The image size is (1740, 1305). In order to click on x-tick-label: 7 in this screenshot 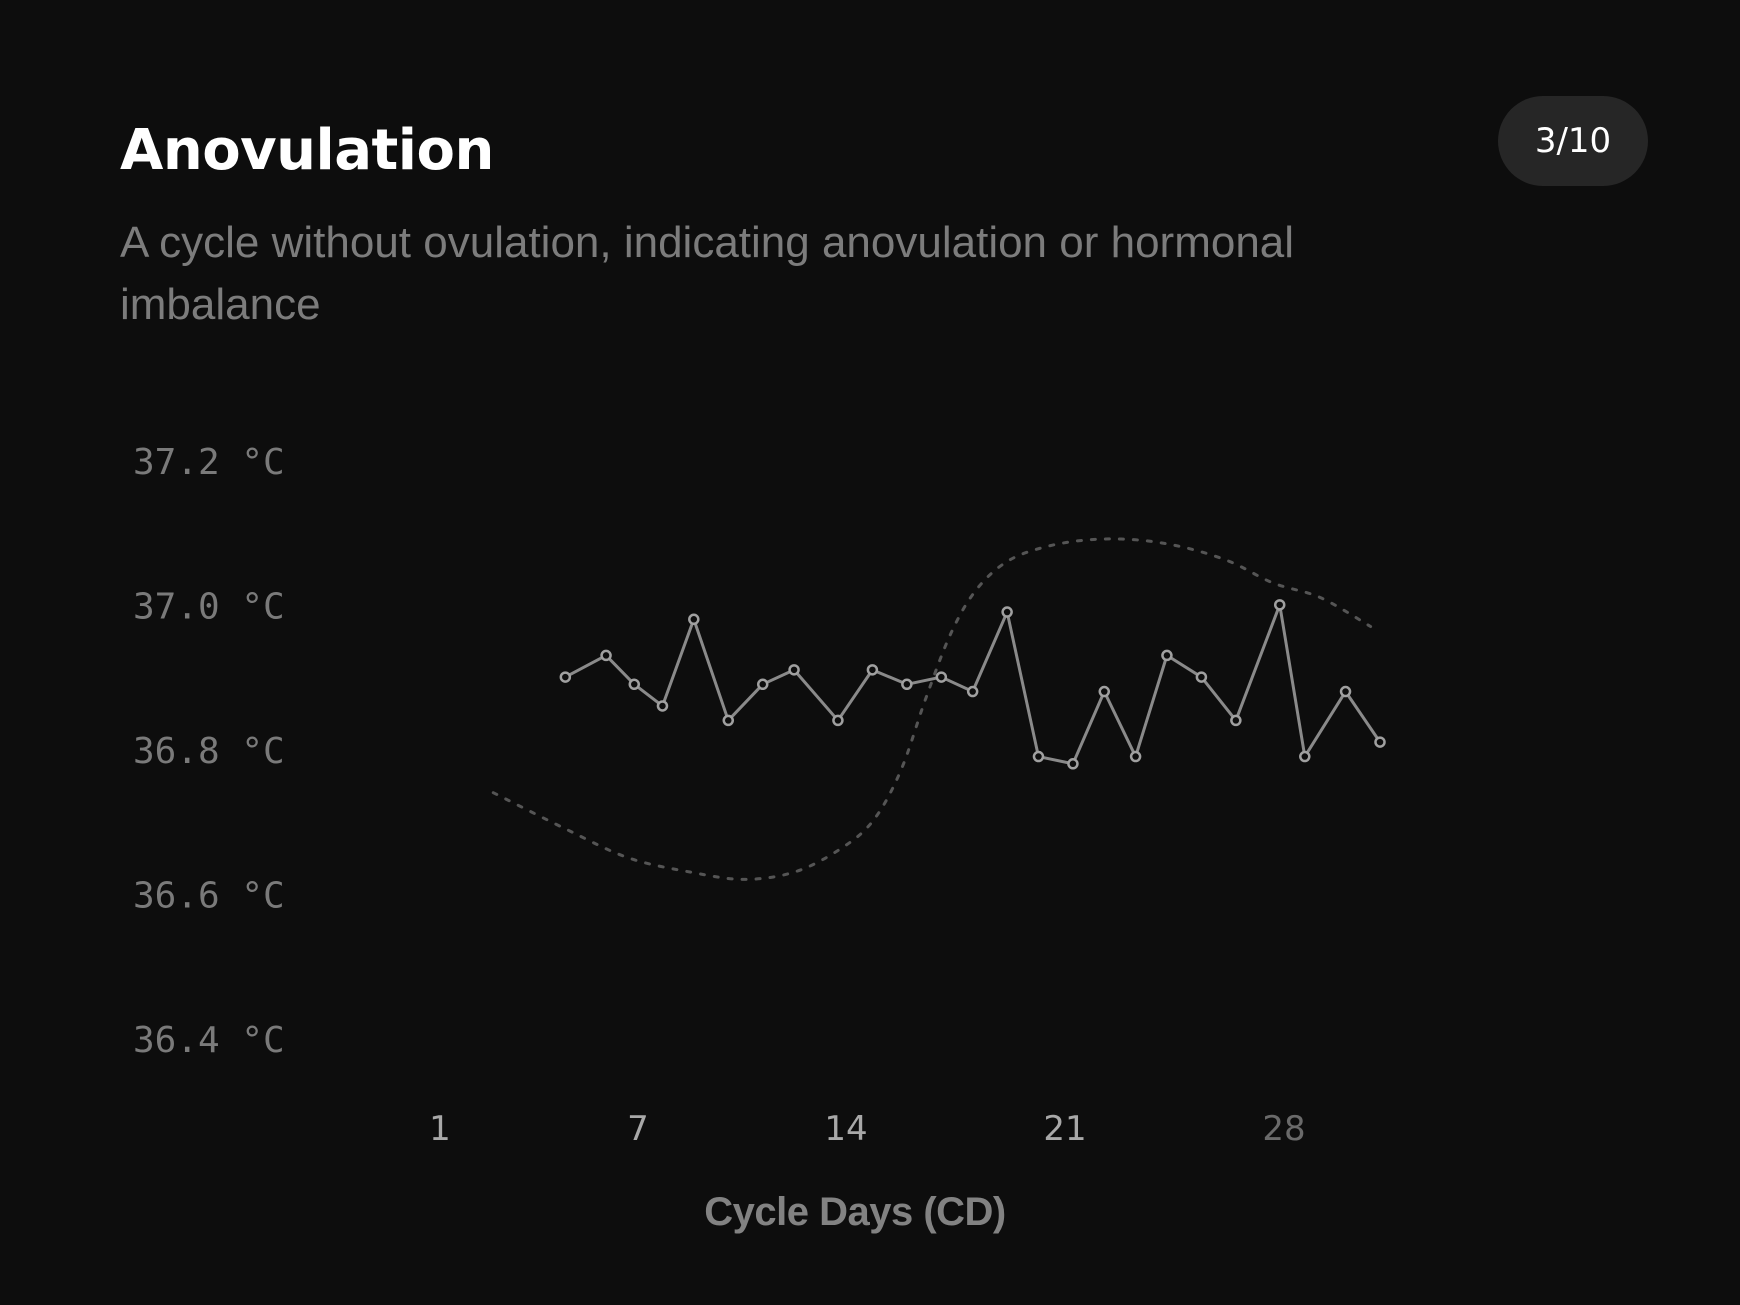, I will do `click(638, 1129)`.